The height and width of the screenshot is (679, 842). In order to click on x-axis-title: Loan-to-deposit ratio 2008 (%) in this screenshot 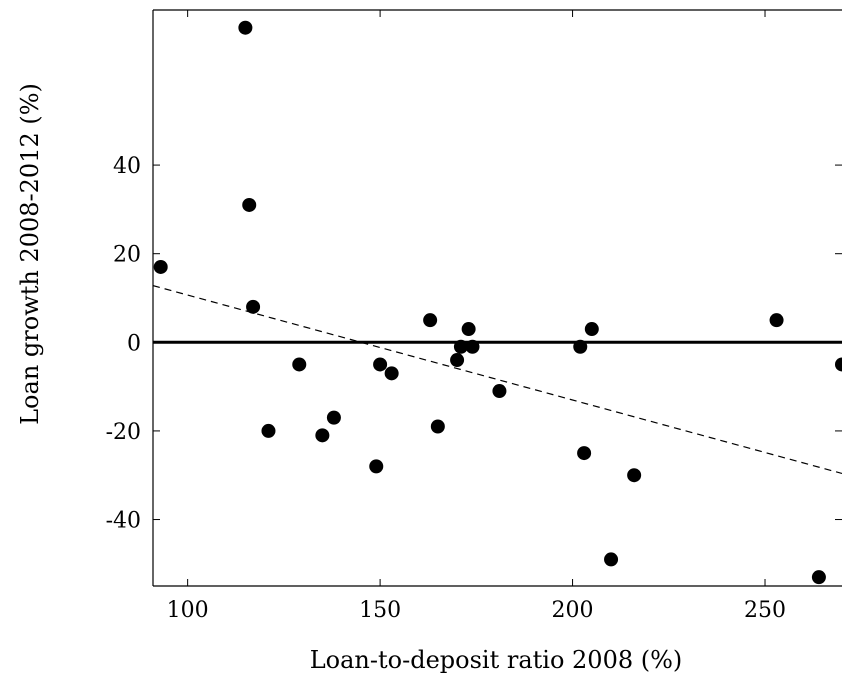, I will do `click(496, 660)`.